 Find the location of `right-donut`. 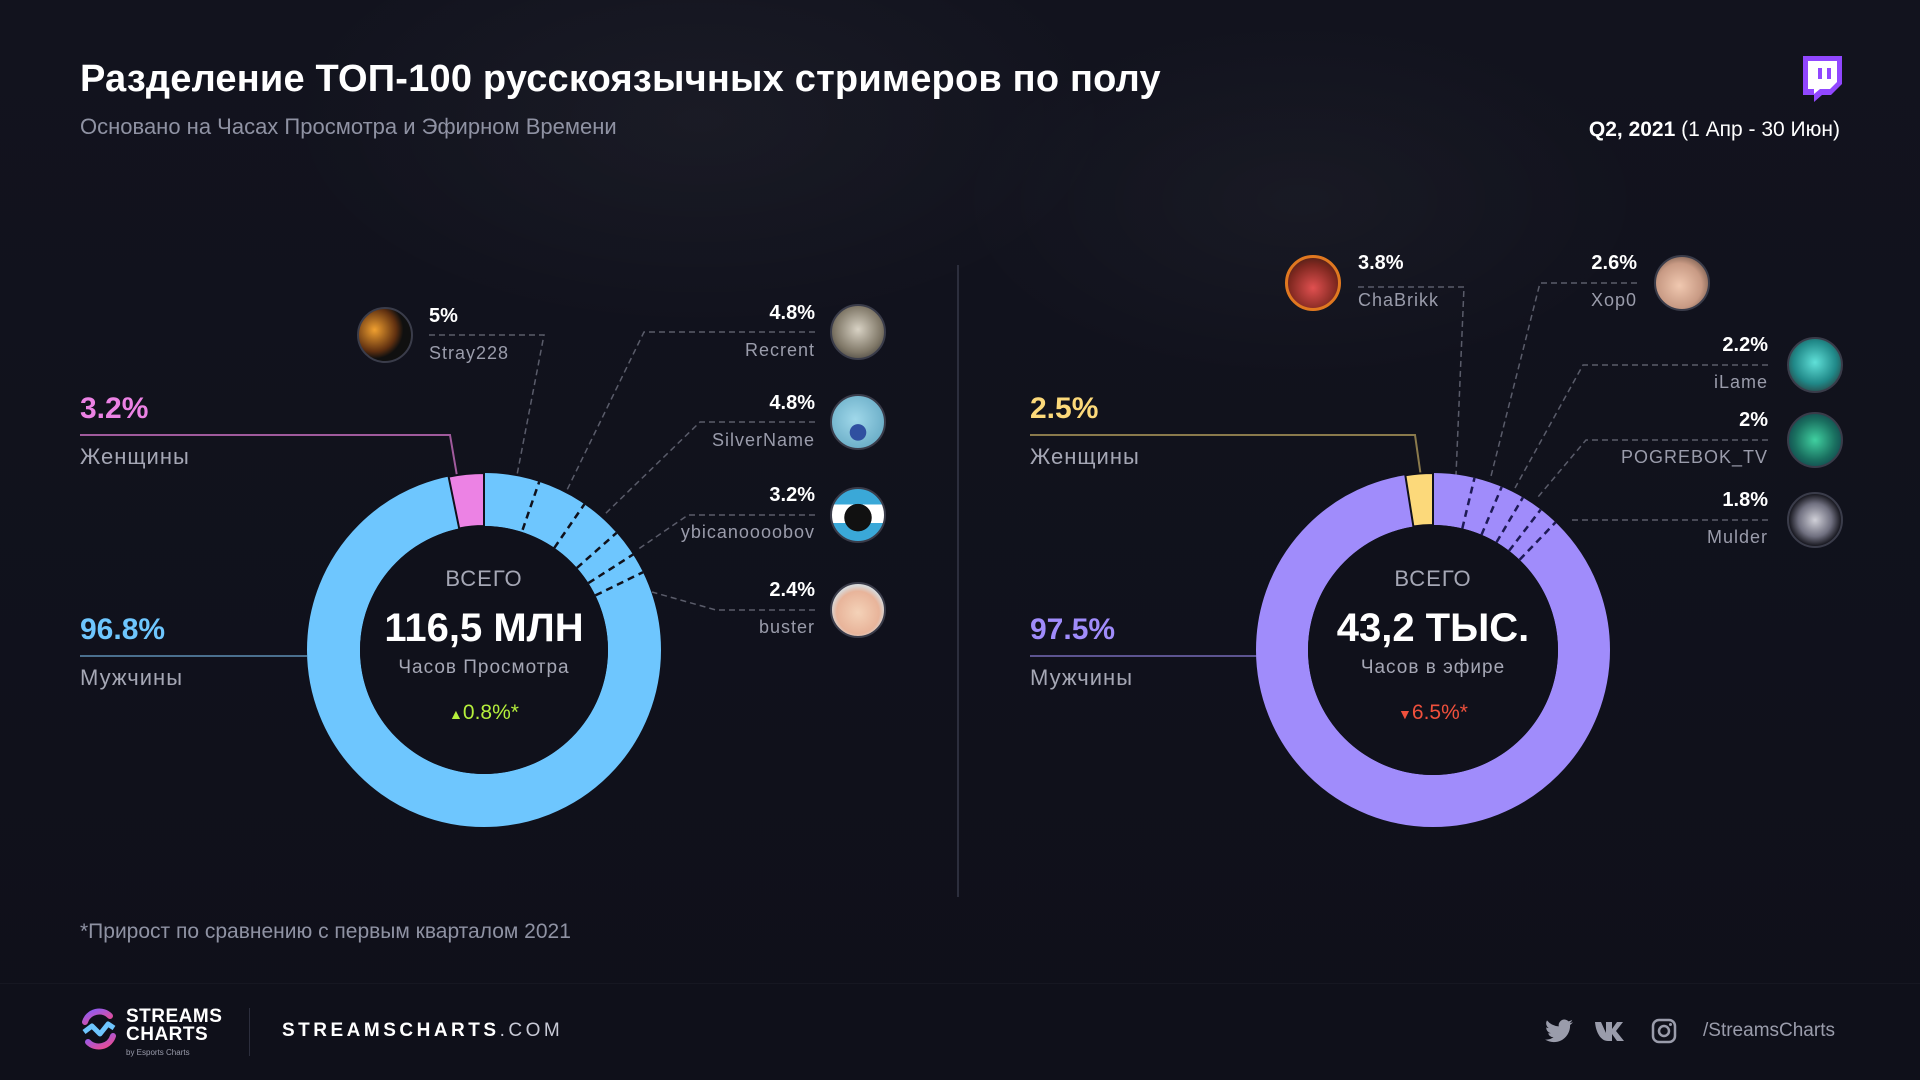

right-donut is located at coordinates (1433, 649).